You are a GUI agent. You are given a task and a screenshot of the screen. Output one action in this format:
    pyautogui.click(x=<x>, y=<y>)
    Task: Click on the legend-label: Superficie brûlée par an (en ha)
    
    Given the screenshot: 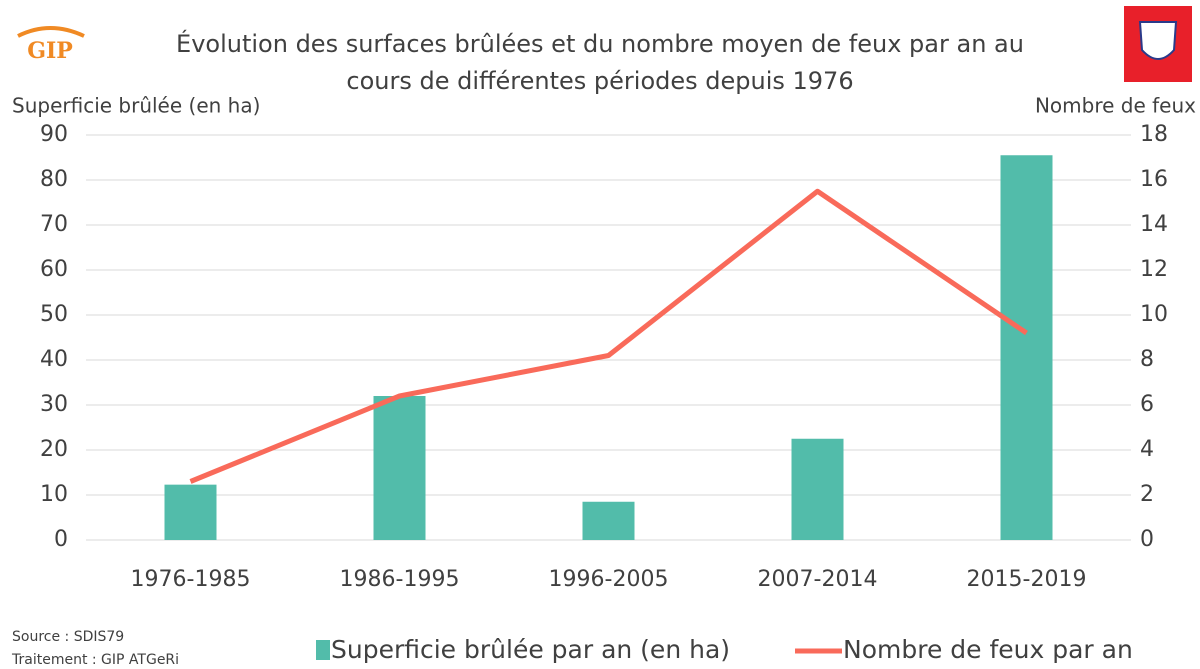 What is the action you would take?
    pyautogui.click(x=530, y=649)
    